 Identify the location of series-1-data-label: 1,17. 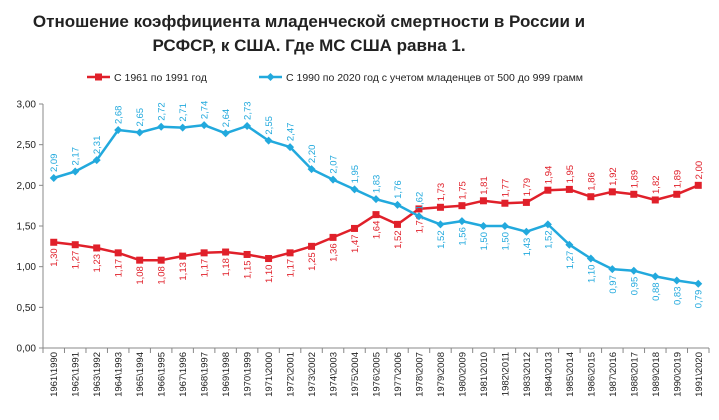
(205, 268).